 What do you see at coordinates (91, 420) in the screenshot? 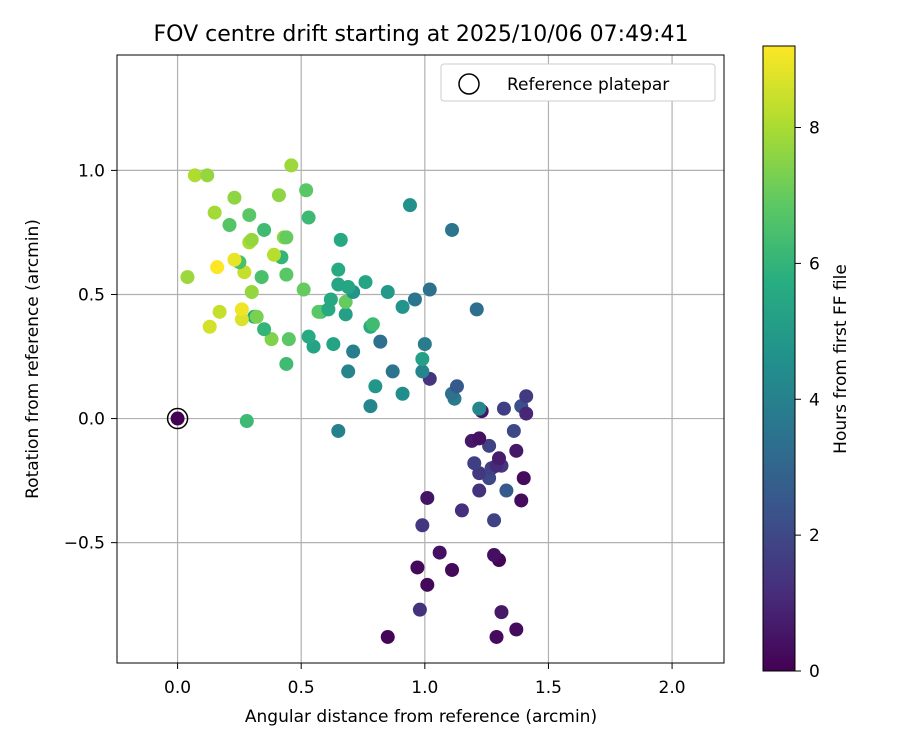
I see `y-tick-label: 0.0` at bounding box center [91, 420].